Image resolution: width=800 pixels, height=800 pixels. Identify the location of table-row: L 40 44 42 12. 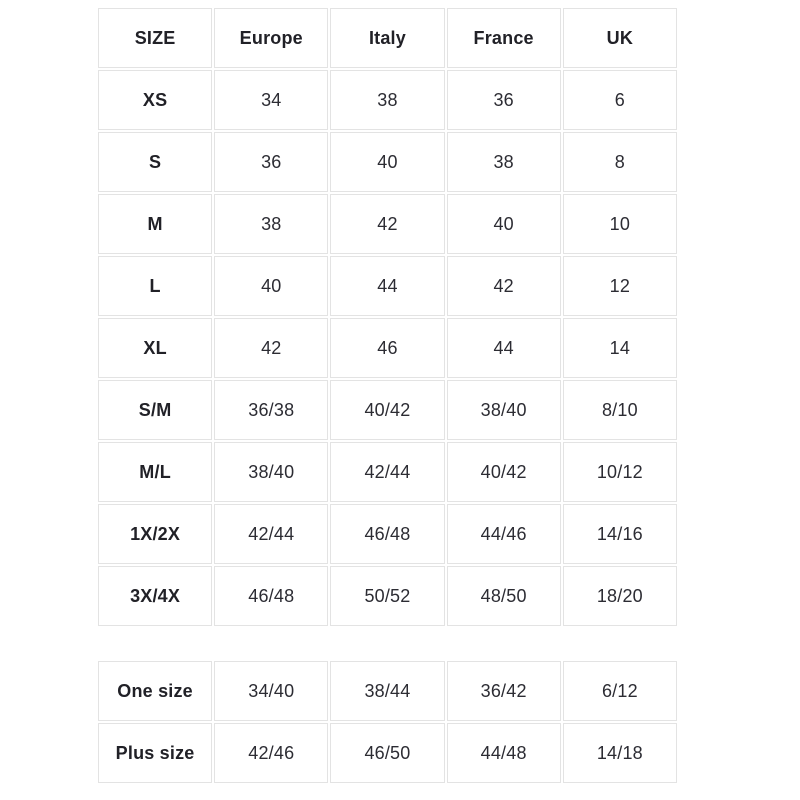
(387, 286).